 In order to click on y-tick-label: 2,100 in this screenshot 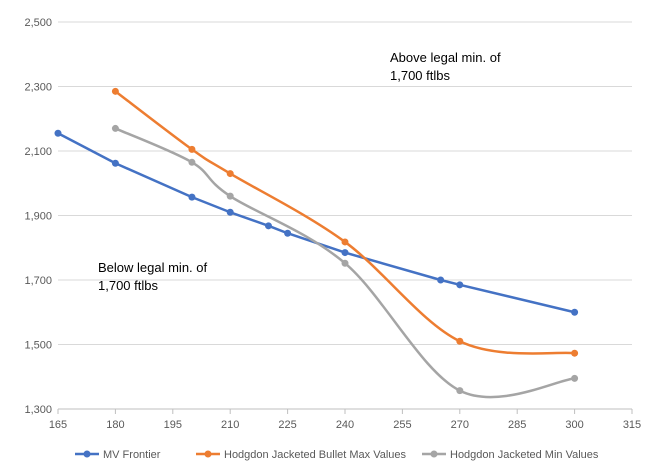, I will do `click(38, 152)`.